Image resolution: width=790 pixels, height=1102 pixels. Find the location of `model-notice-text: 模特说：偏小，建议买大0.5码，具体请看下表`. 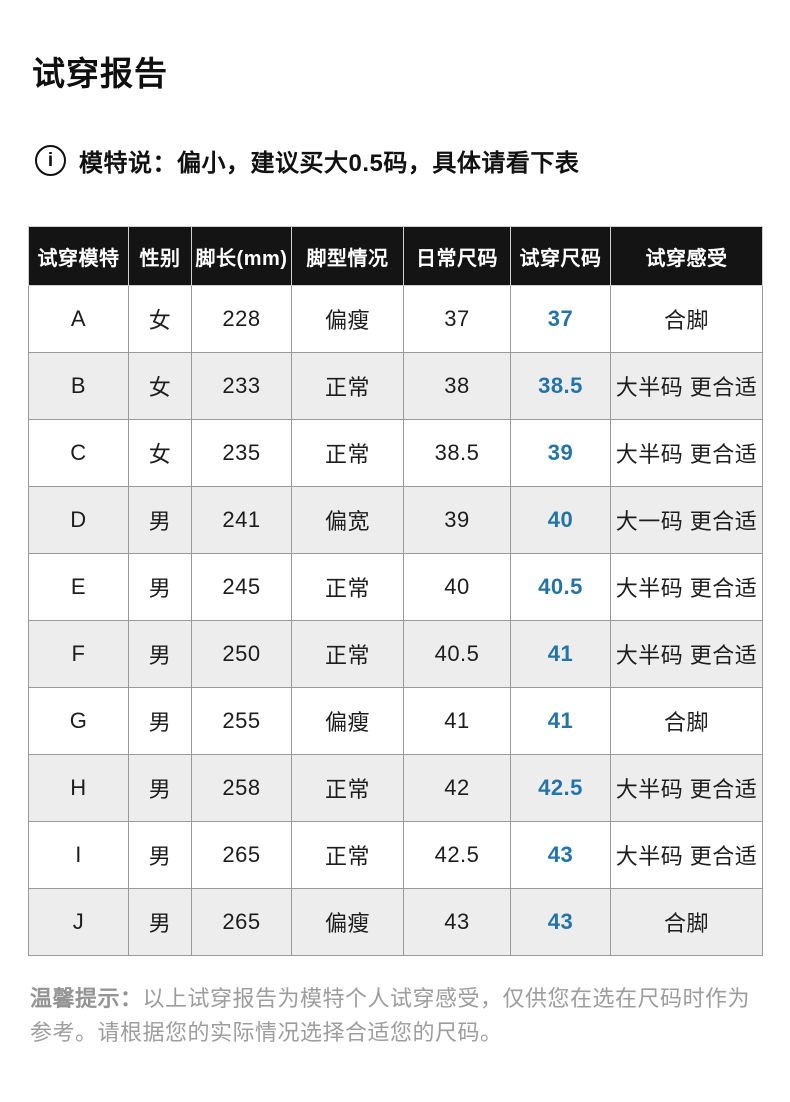

model-notice-text: 模特说：偏小，建议买大0.5码，具体请看下表 is located at coordinates (329, 163).